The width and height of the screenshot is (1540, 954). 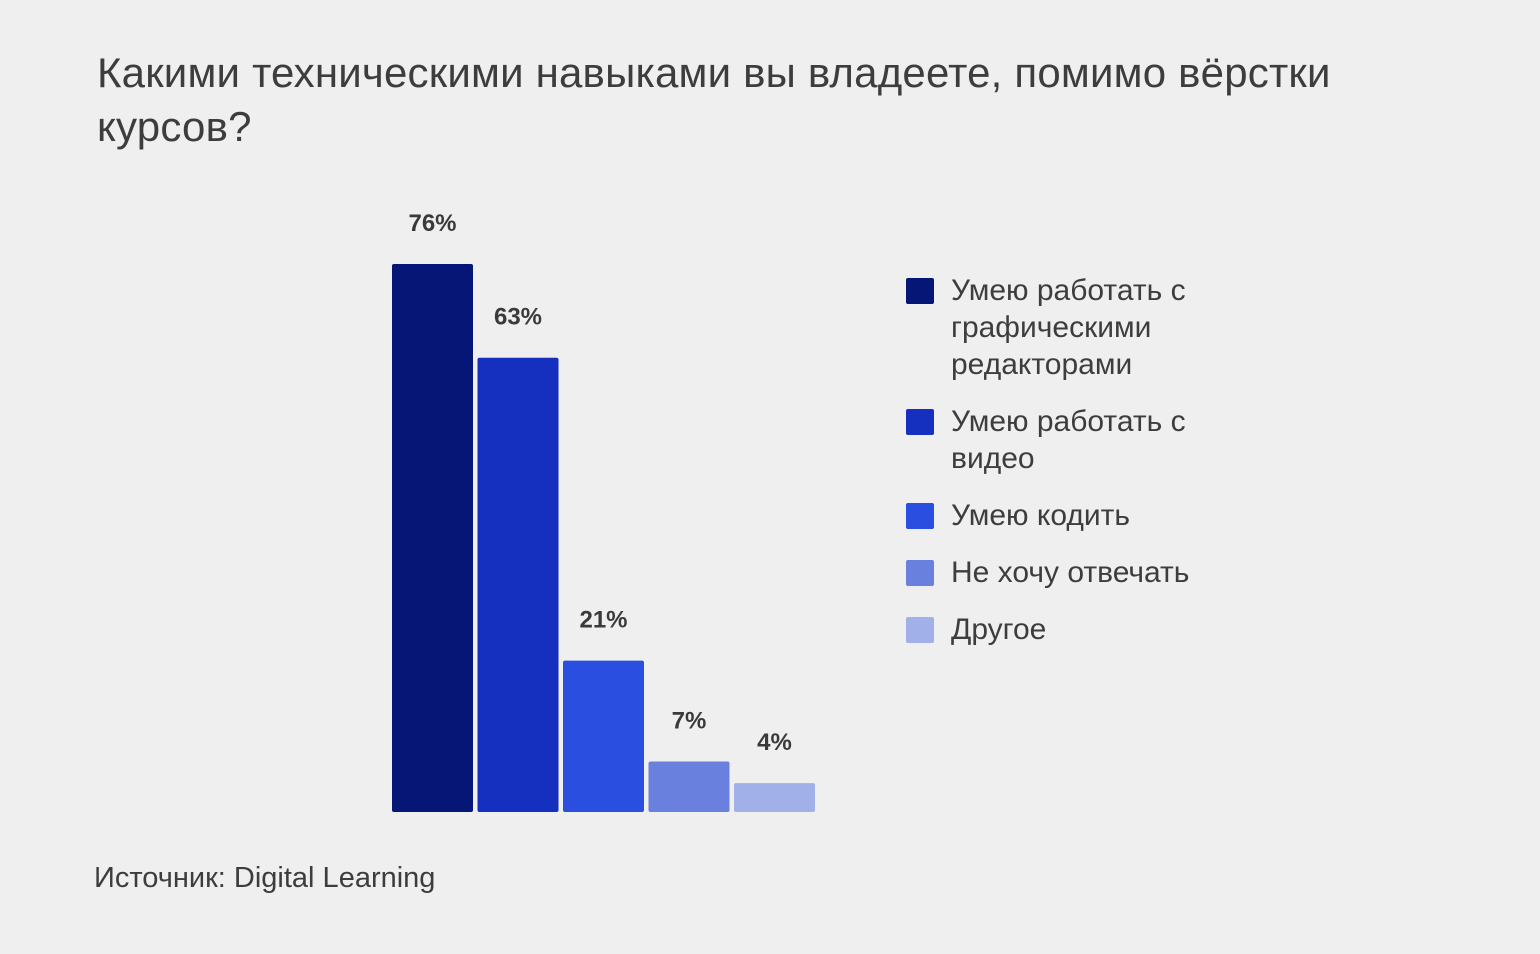 I want to click on legend-label-4: Не хочу отвечать, so click(x=1070, y=572).